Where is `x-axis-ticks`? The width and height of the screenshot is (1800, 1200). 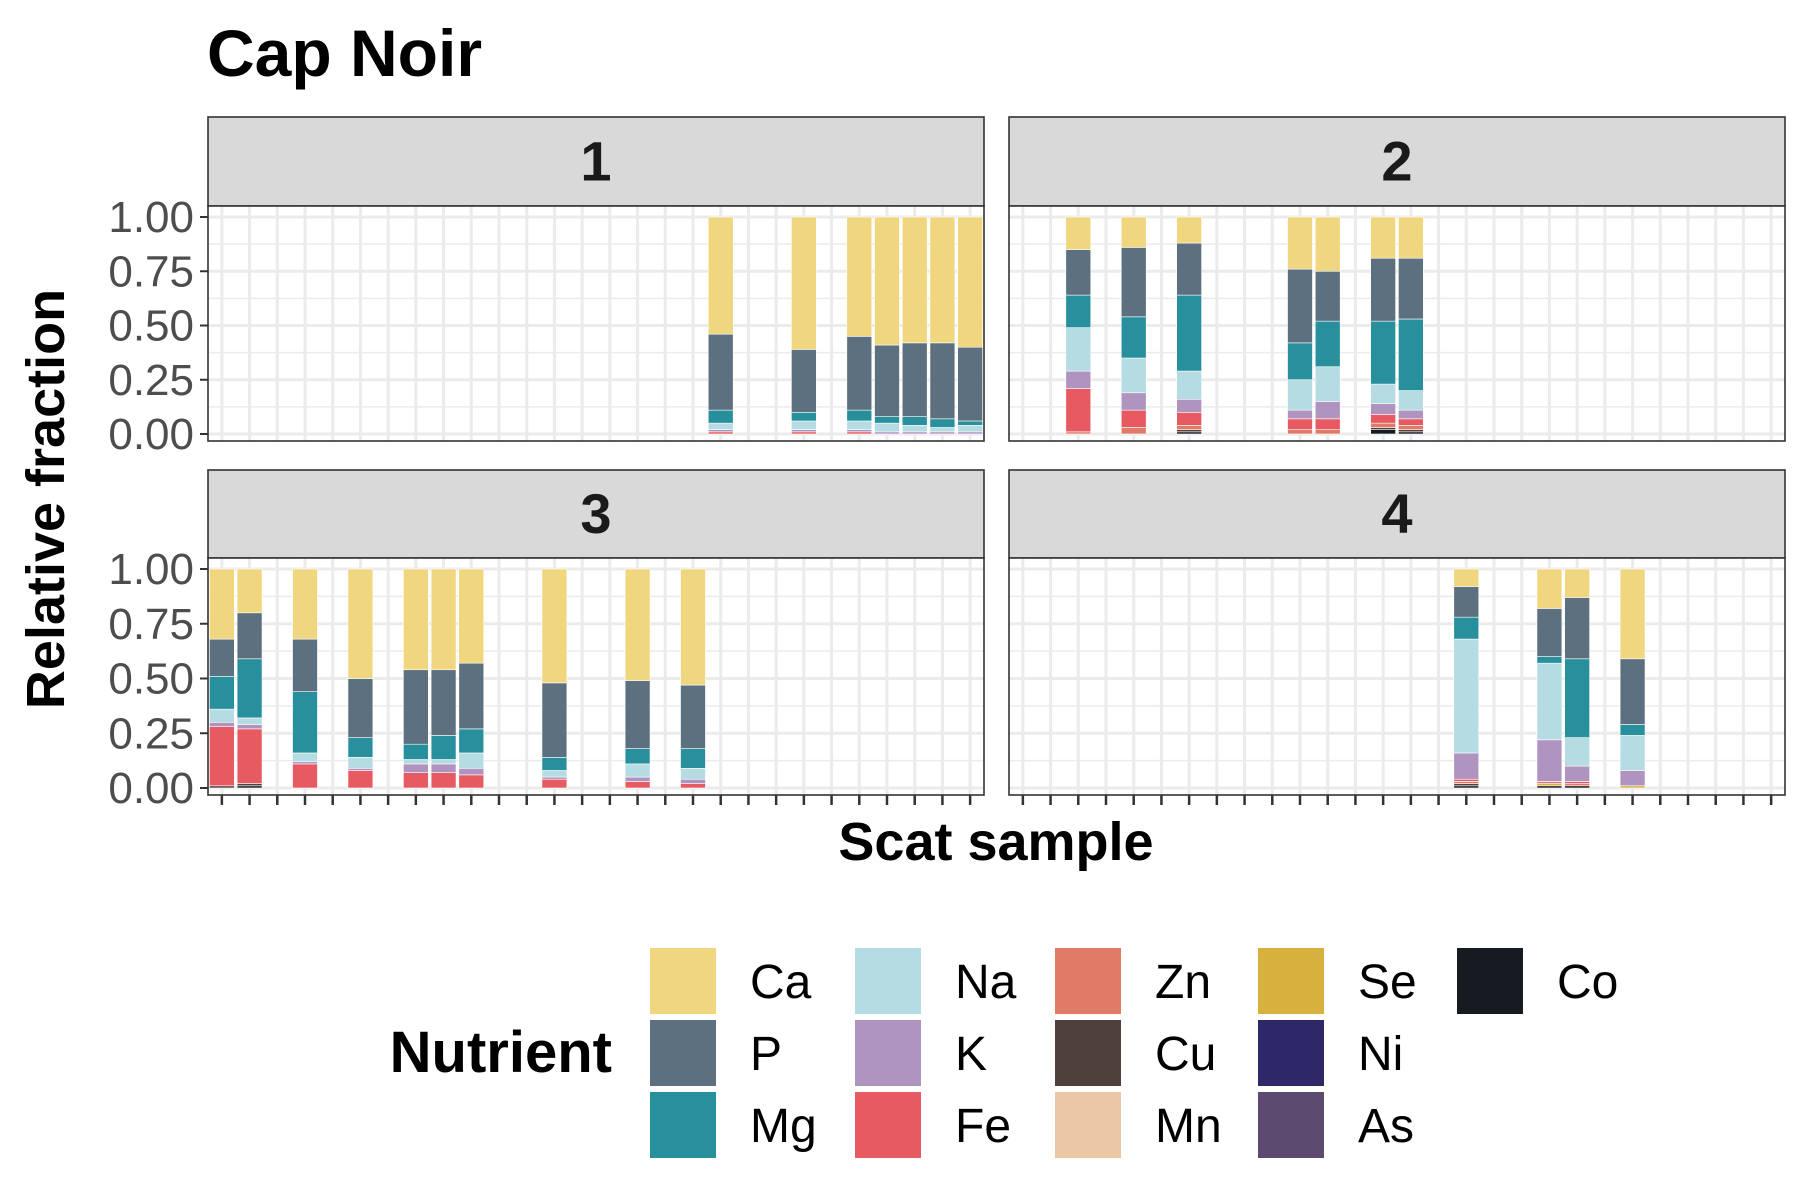 x-axis-ticks is located at coordinates (996, 800).